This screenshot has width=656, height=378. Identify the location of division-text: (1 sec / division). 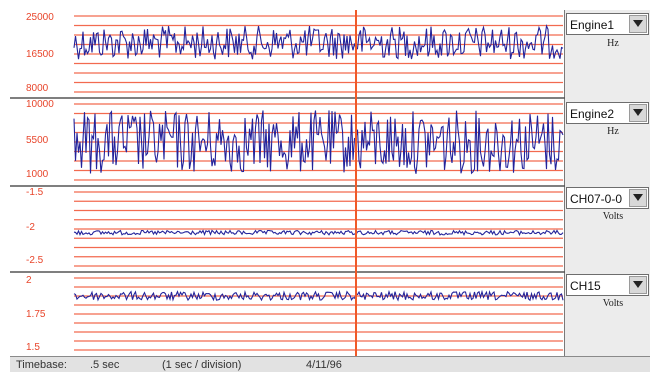
(202, 365).